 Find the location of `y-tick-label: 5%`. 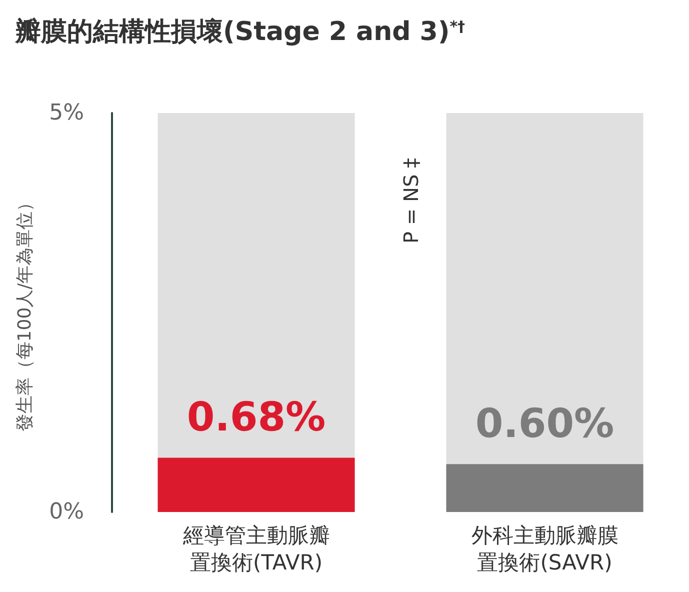

y-tick-label: 5% is located at coordinates (66, 113).